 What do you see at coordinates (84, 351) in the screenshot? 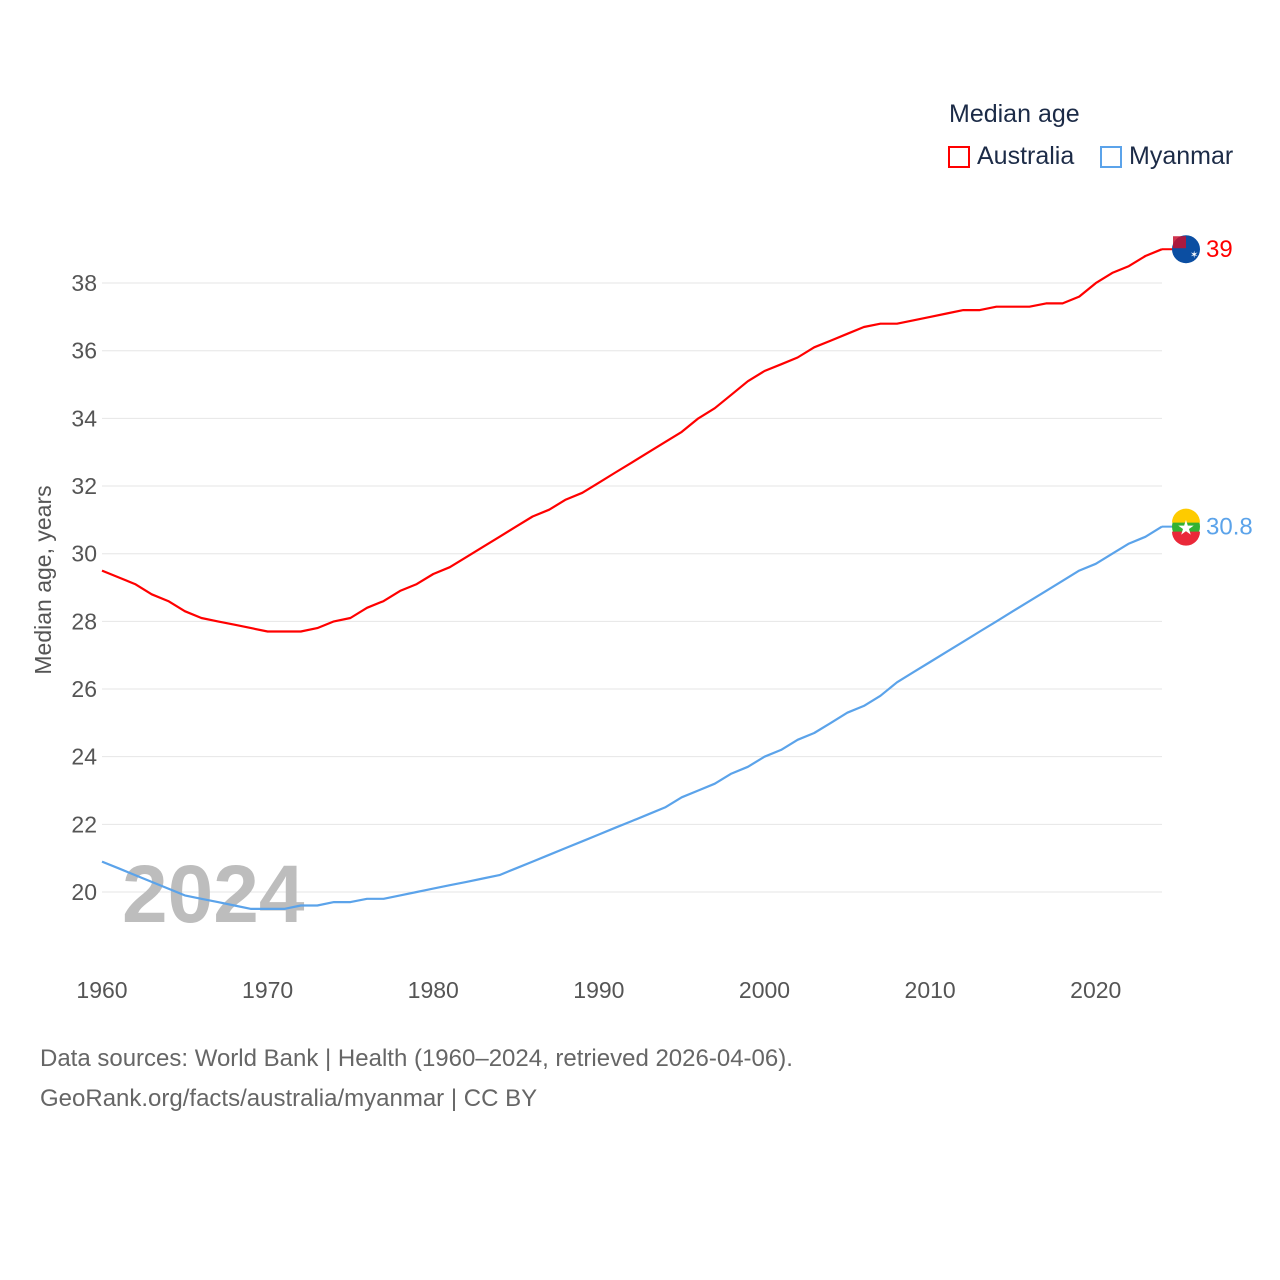
I see `y-tick-label: 36` at bounding box center [84, 351].